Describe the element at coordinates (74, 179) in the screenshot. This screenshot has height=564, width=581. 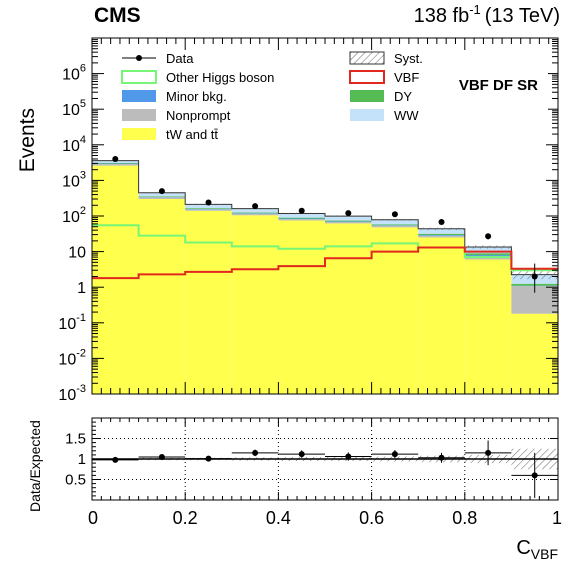
I see `y-tick-label: 10³` at that location.